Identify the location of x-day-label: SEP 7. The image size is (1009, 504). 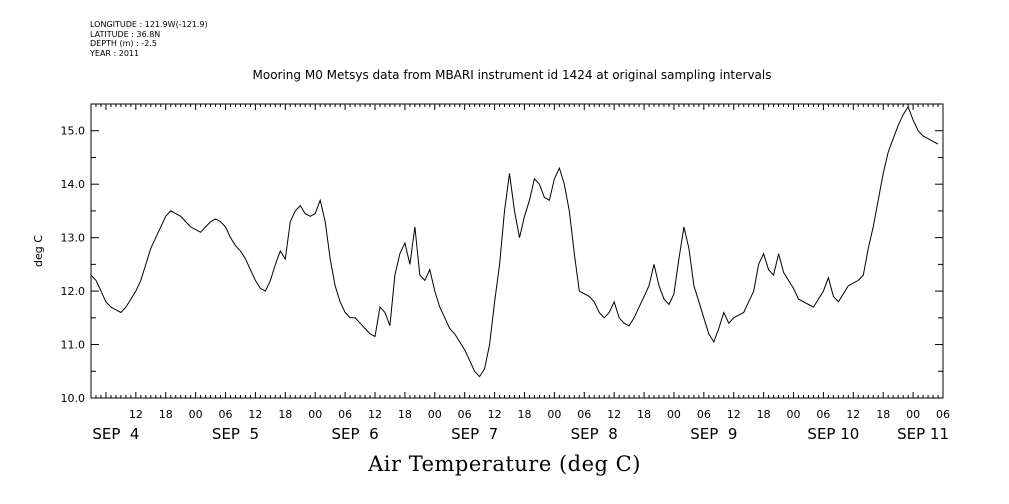
(474, 434).